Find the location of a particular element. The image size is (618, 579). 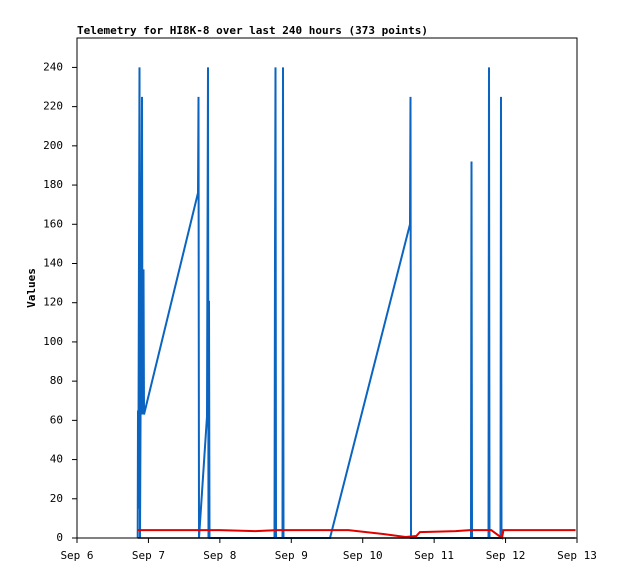

x-tick-label: Sep 9 is located at coordinates (291, 555).